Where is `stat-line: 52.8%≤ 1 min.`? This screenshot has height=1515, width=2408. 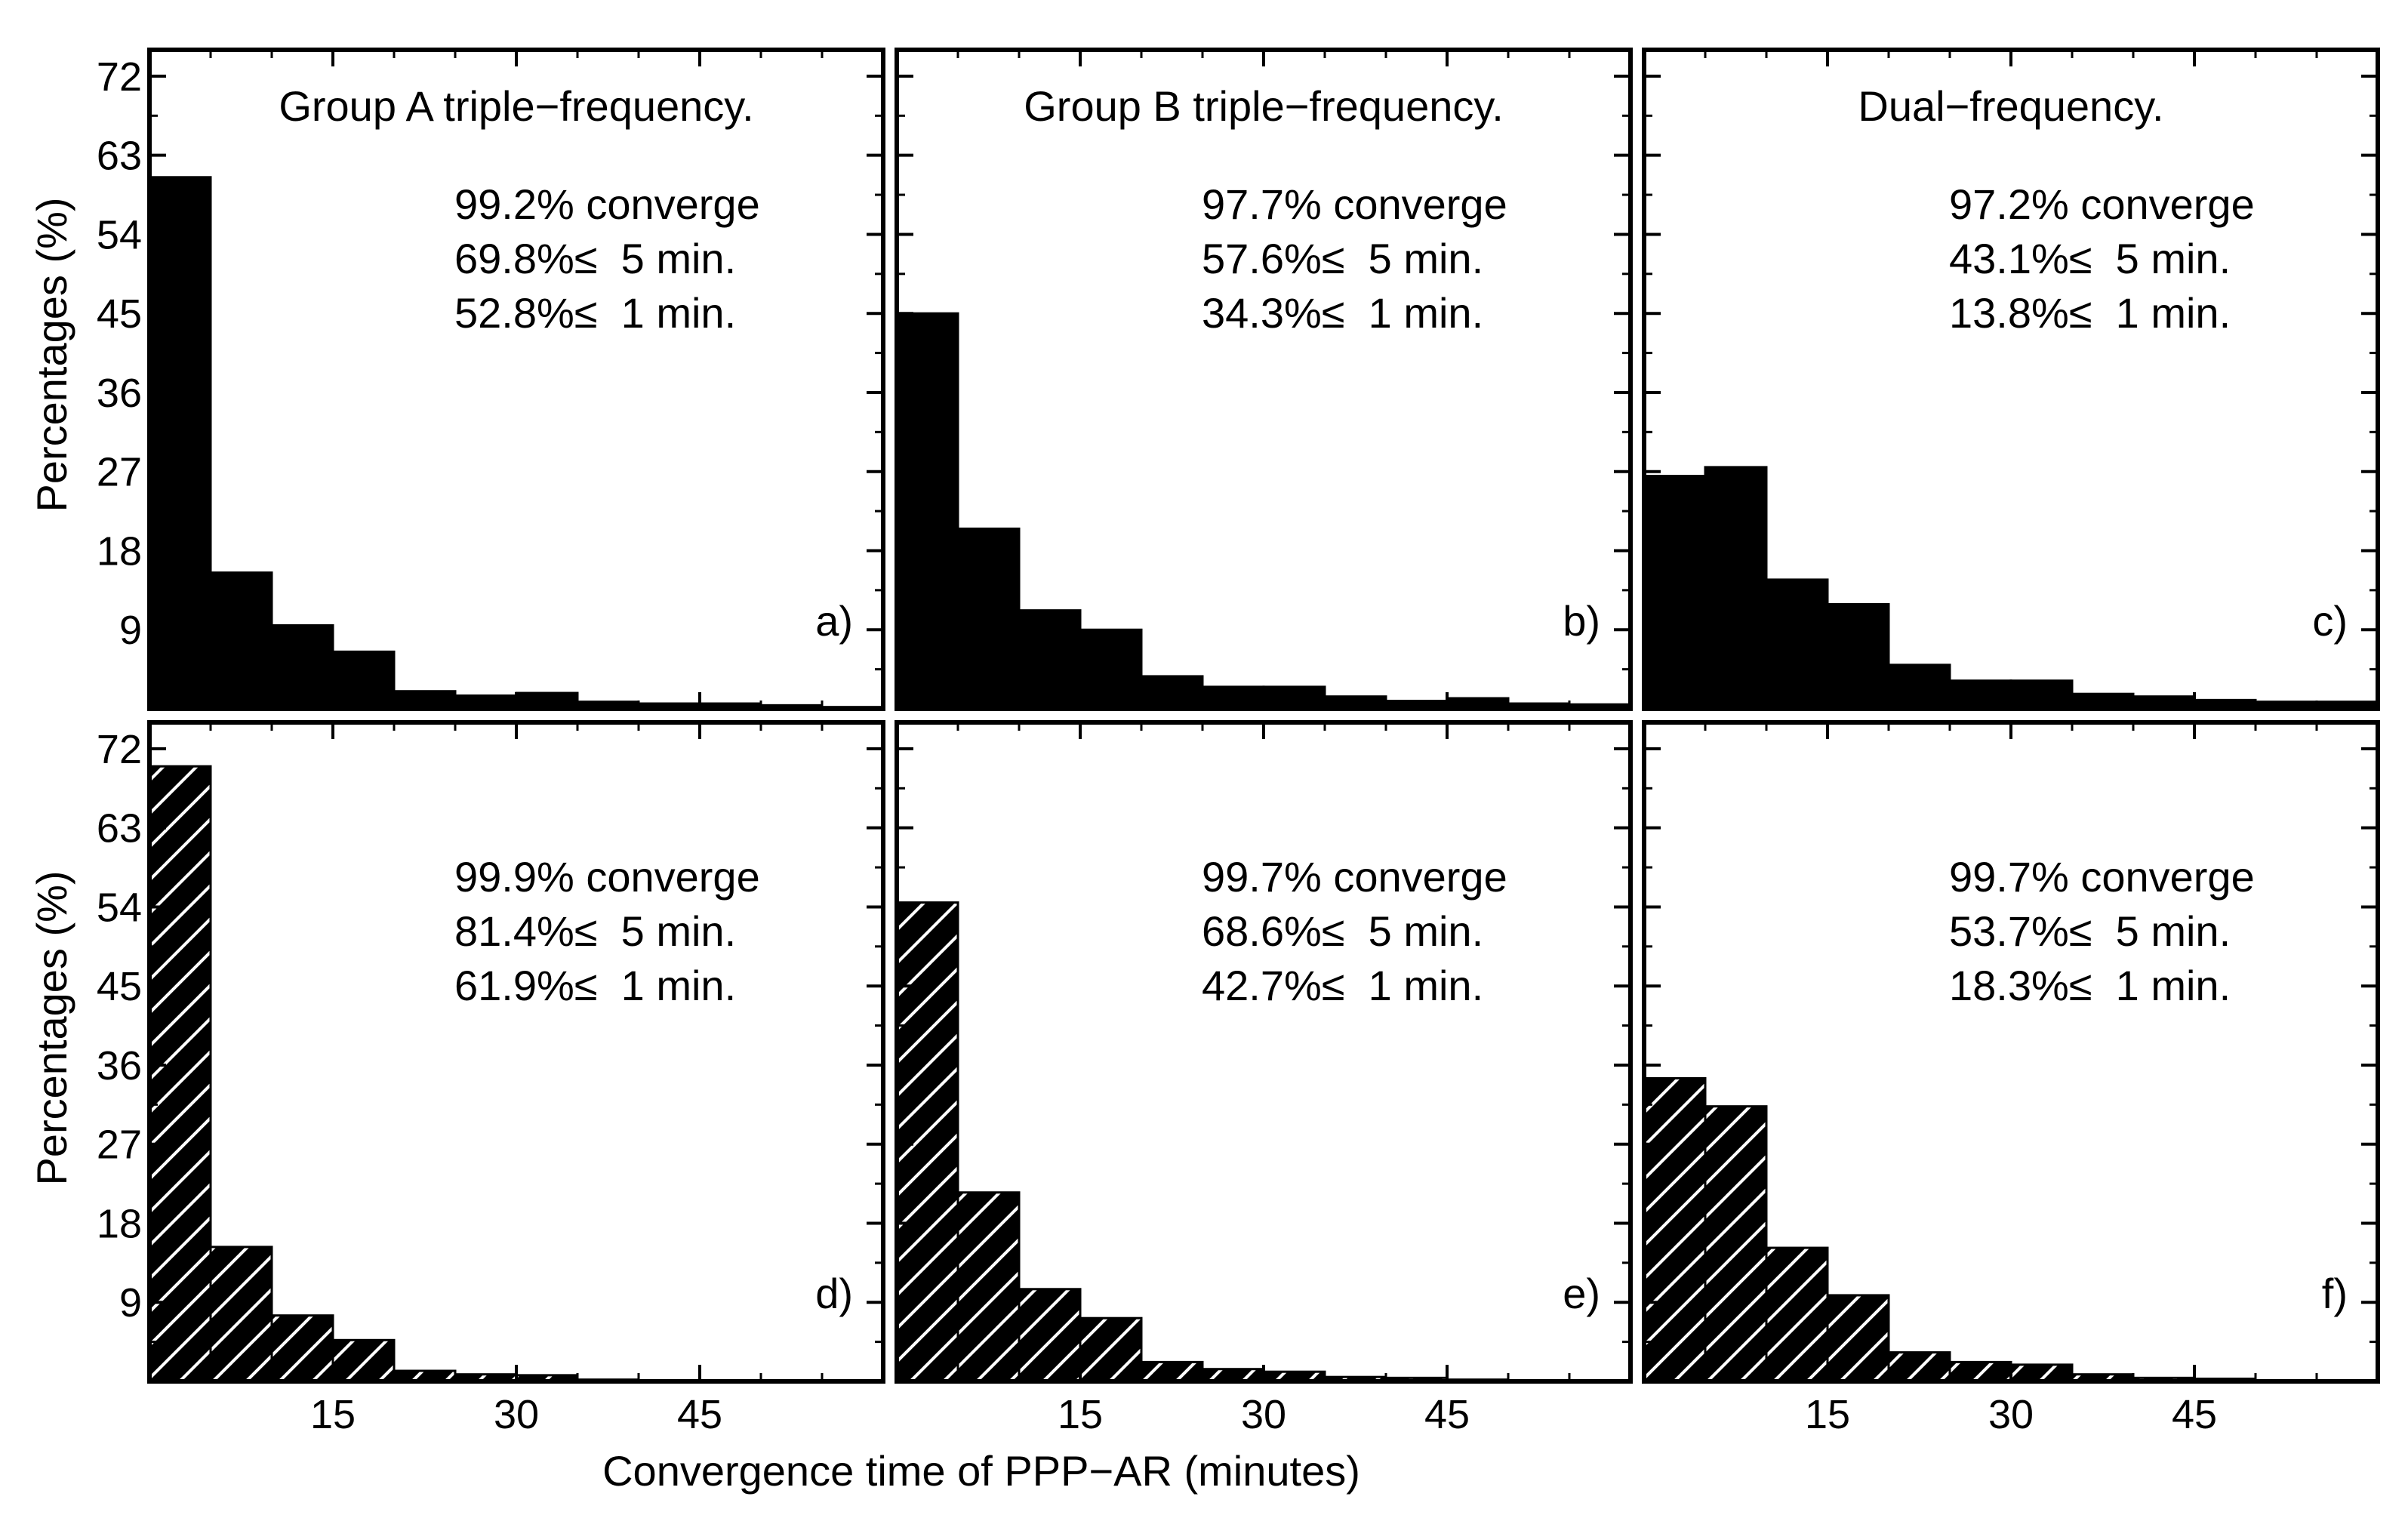
stat-line: 52.8%≤ 1 min. is located at coordinates (595, 313).